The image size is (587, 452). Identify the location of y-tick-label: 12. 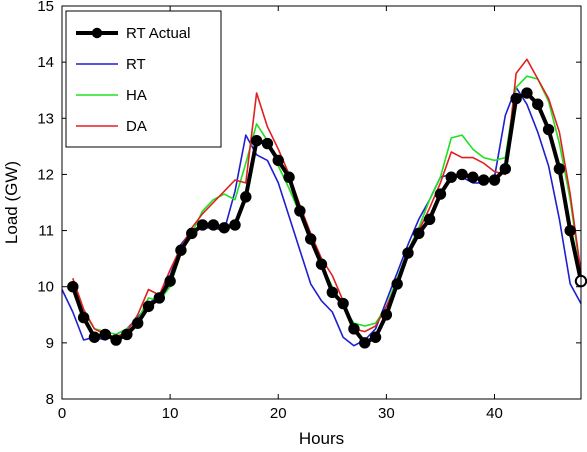
(45, 174).